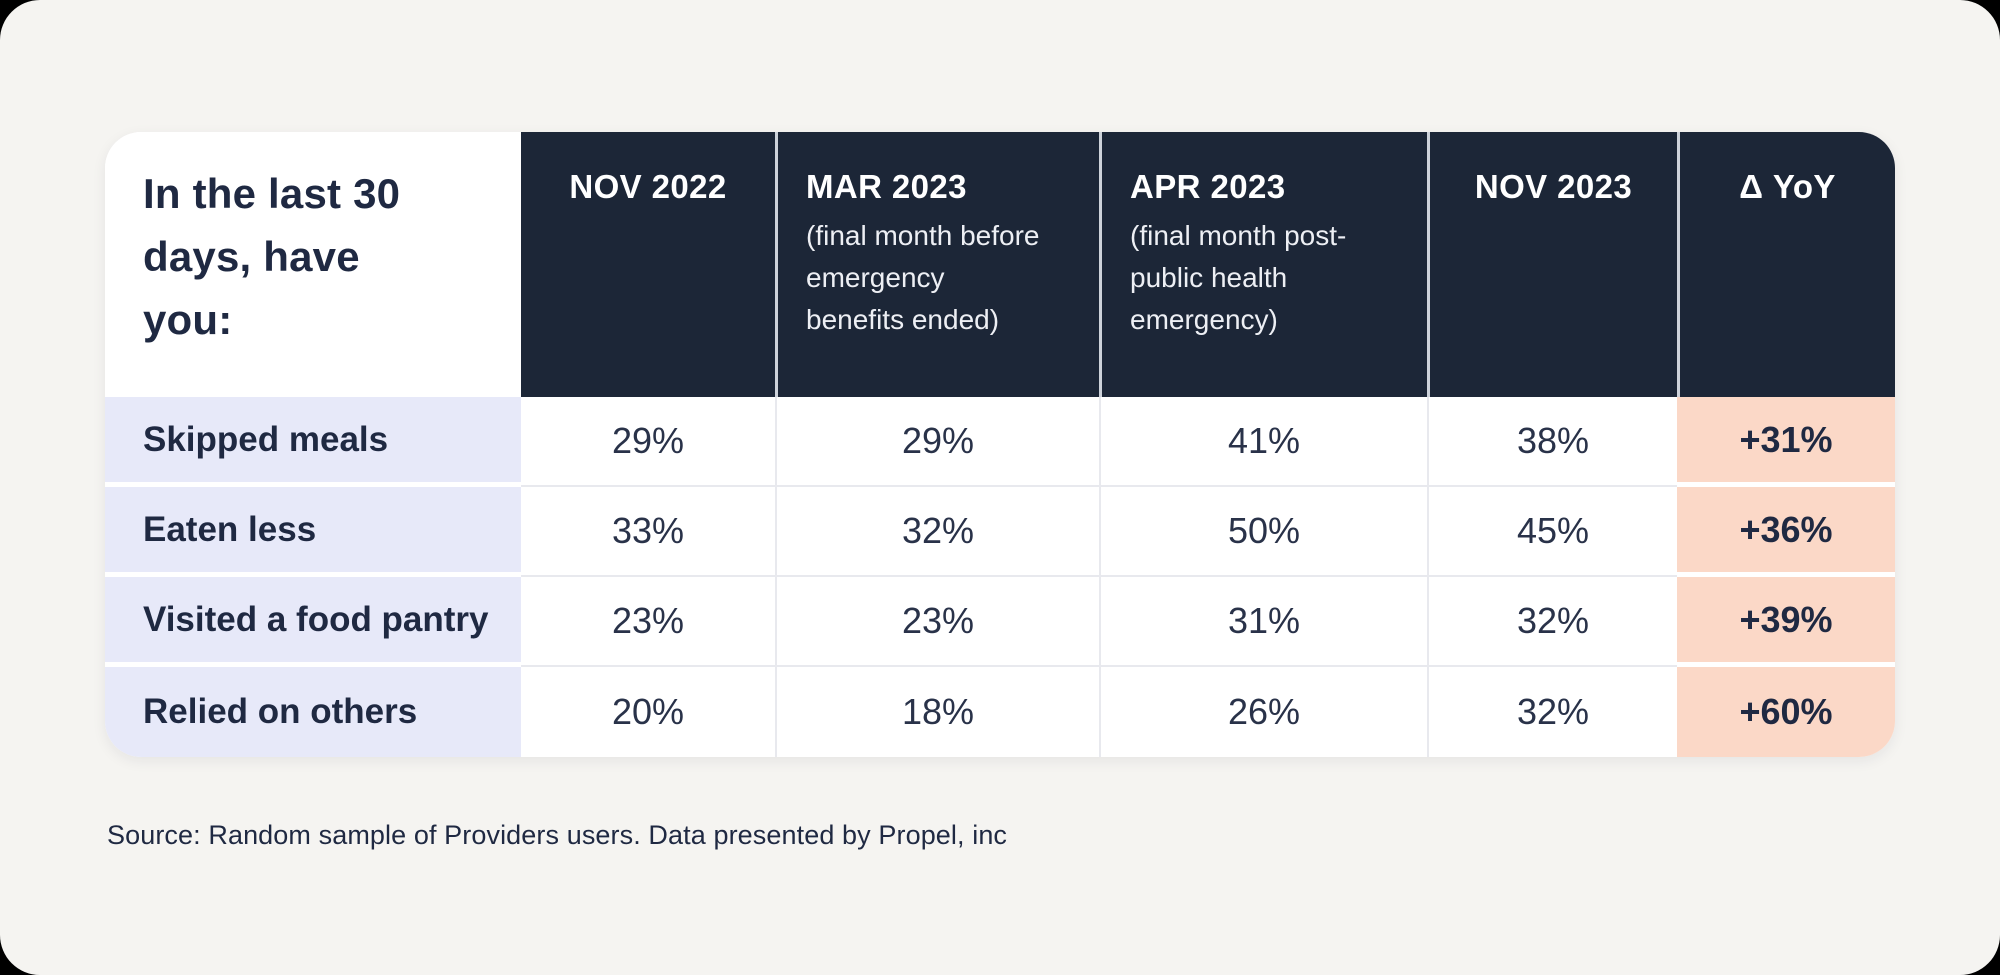  Describe the element at coordinates (1786, 532) in the screenshot. I see `delta-cell: +36%` at that location.